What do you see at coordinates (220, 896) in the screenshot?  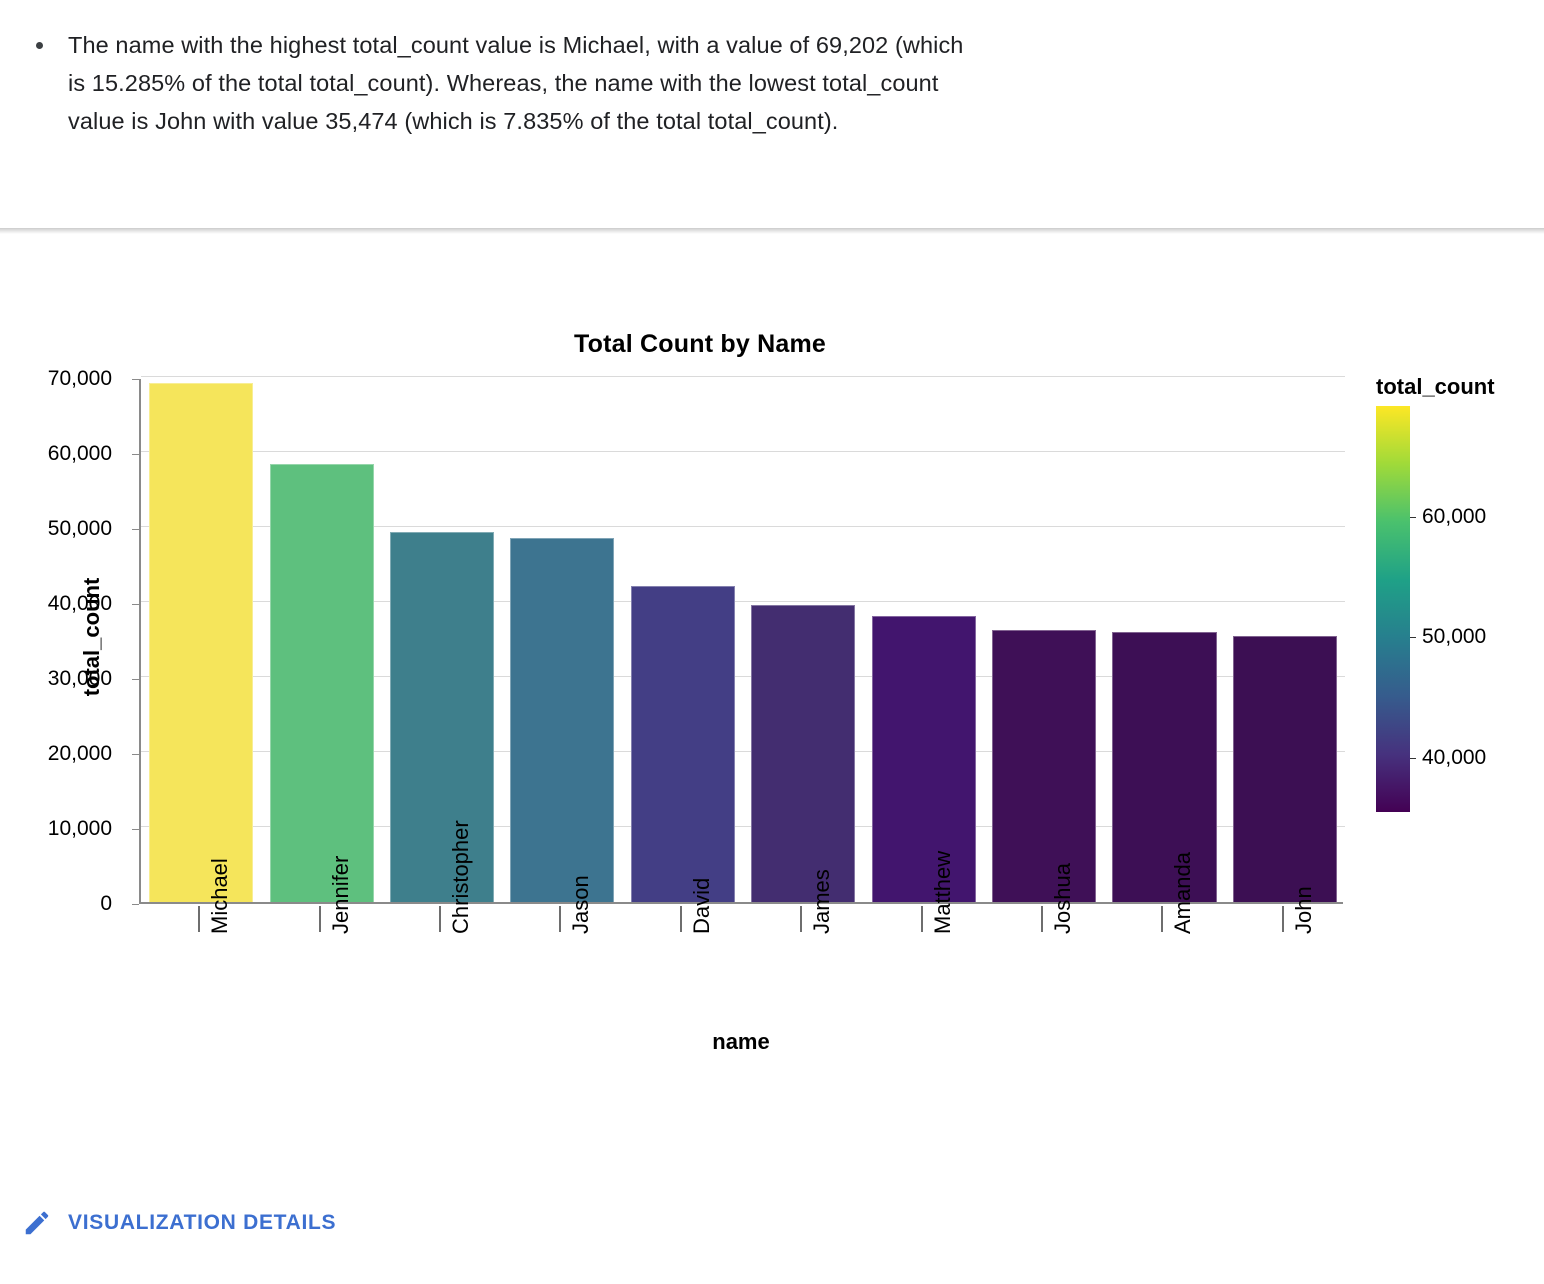 I see `x-axis-tick-label: Michael` at bounding box center [220, 896].